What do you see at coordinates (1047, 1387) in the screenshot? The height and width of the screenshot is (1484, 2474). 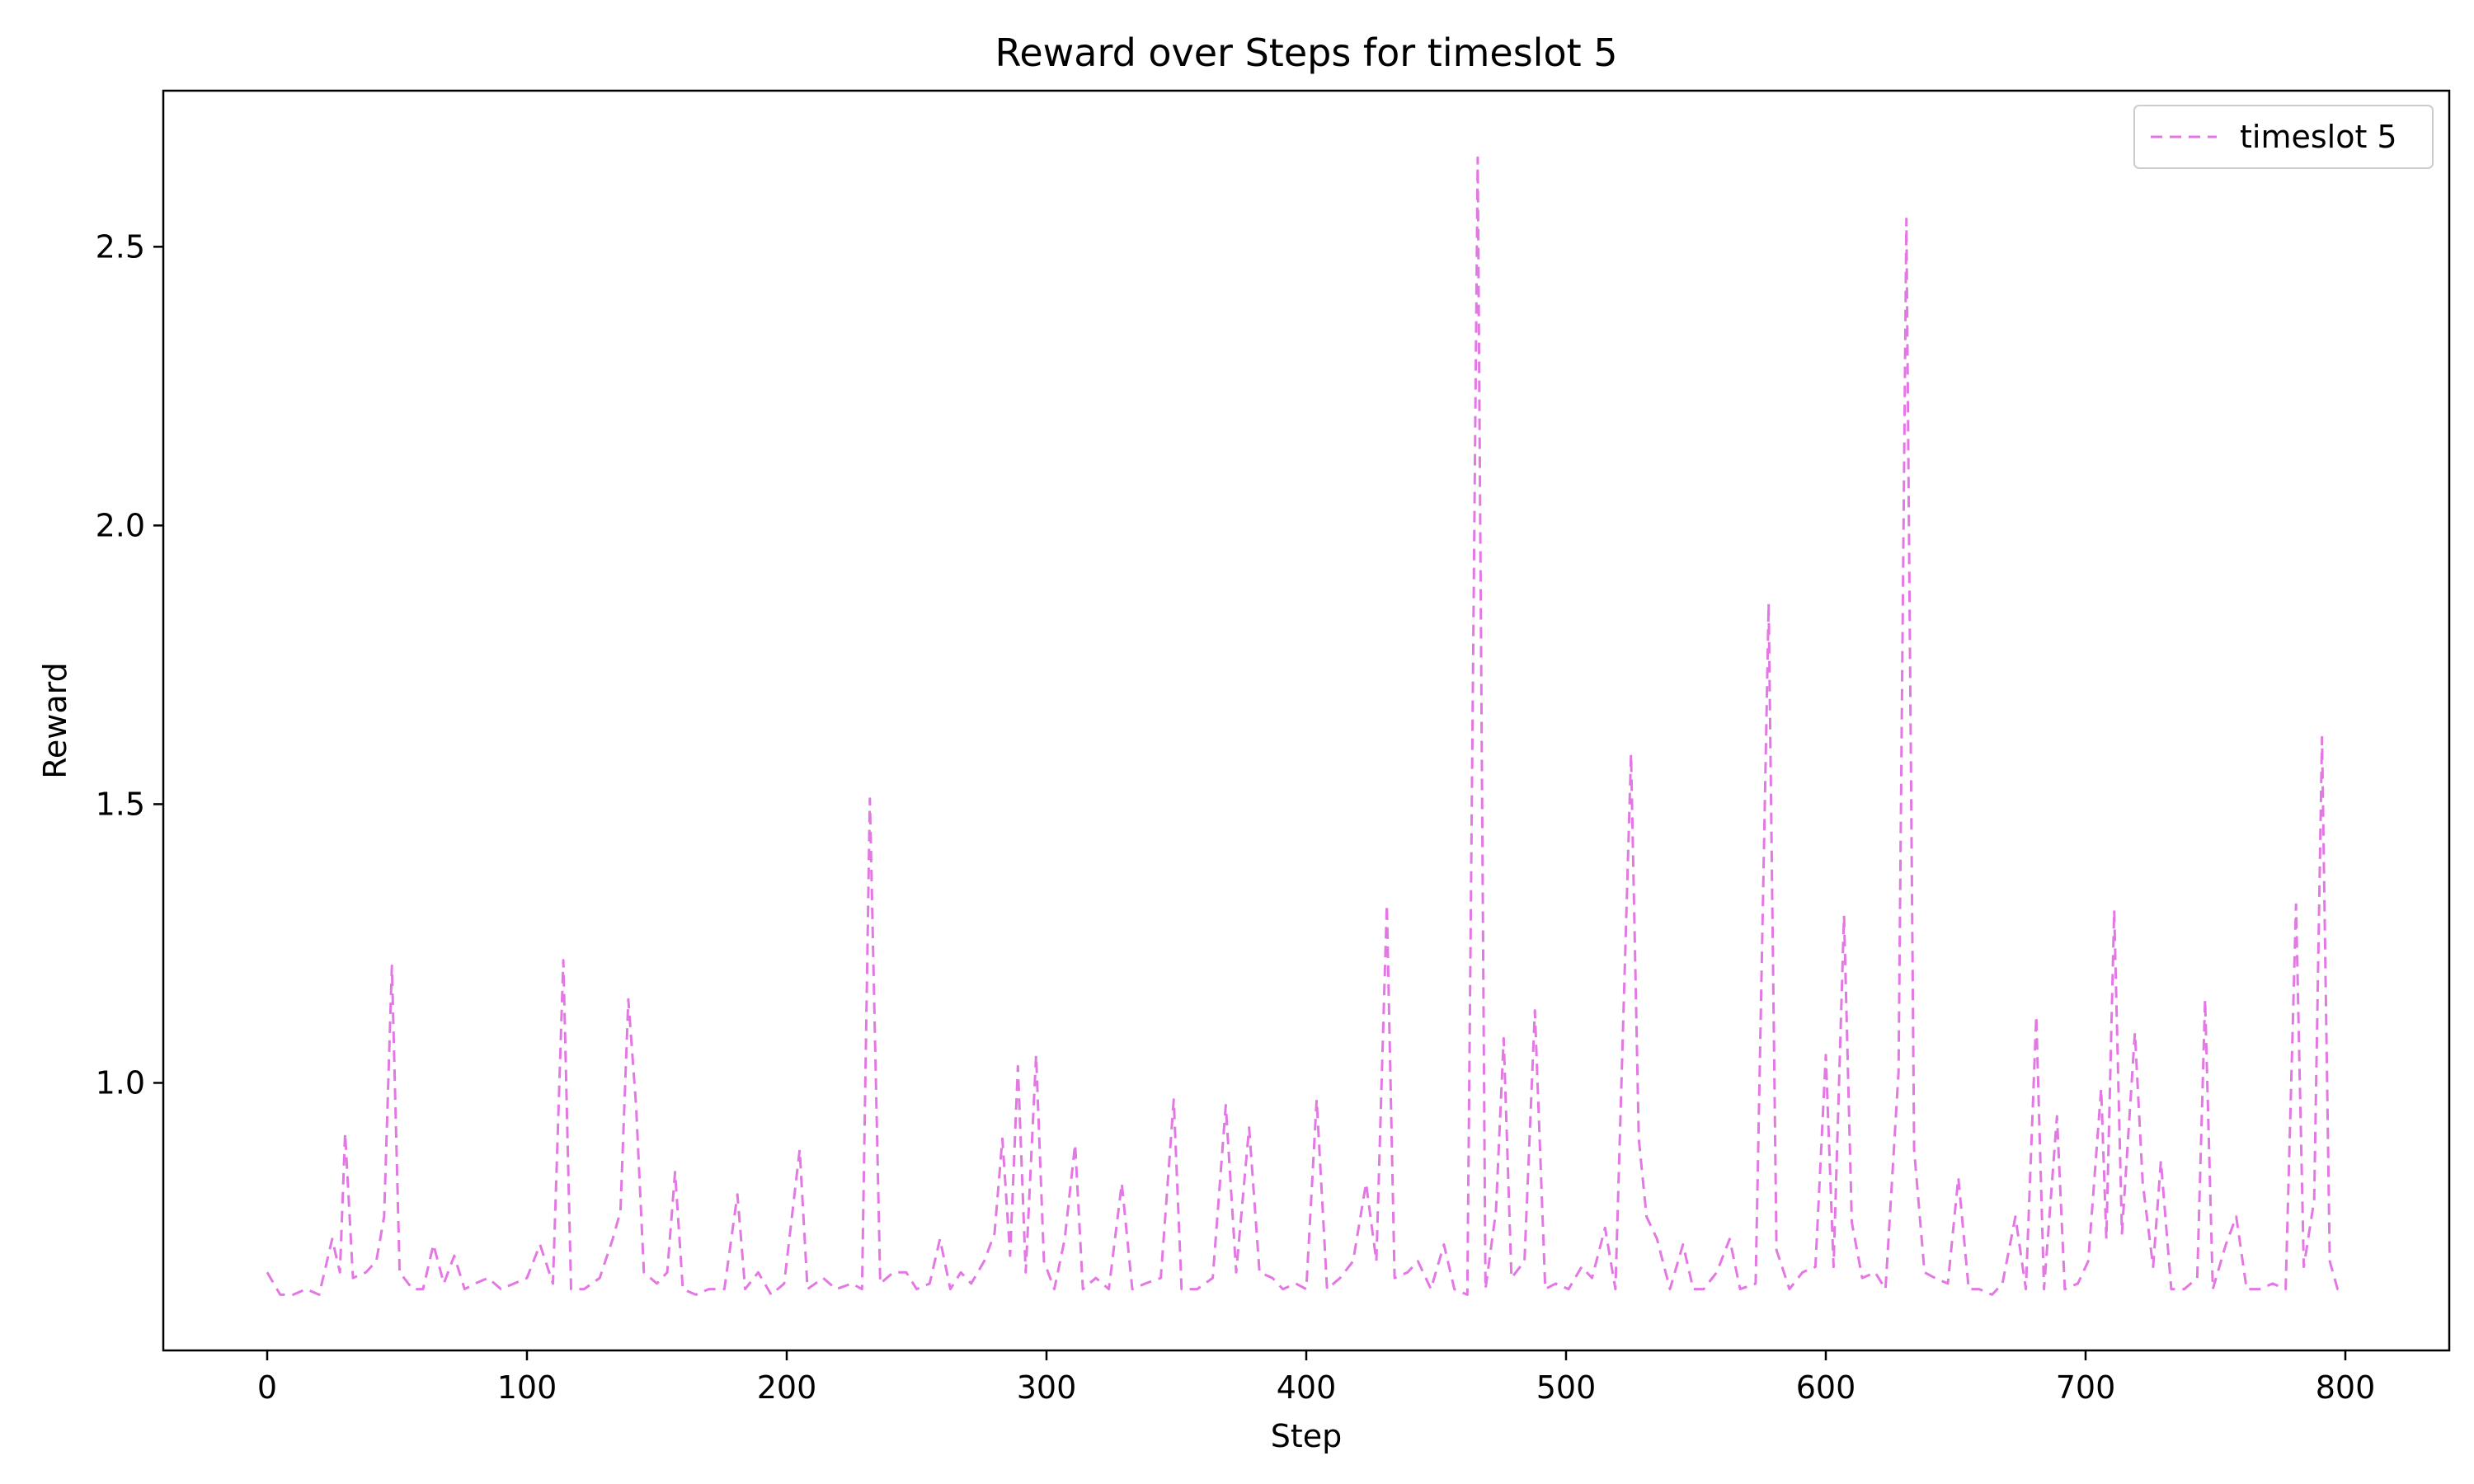 I see `x-tick-label: 300` at bounding box center [1047, 1387].